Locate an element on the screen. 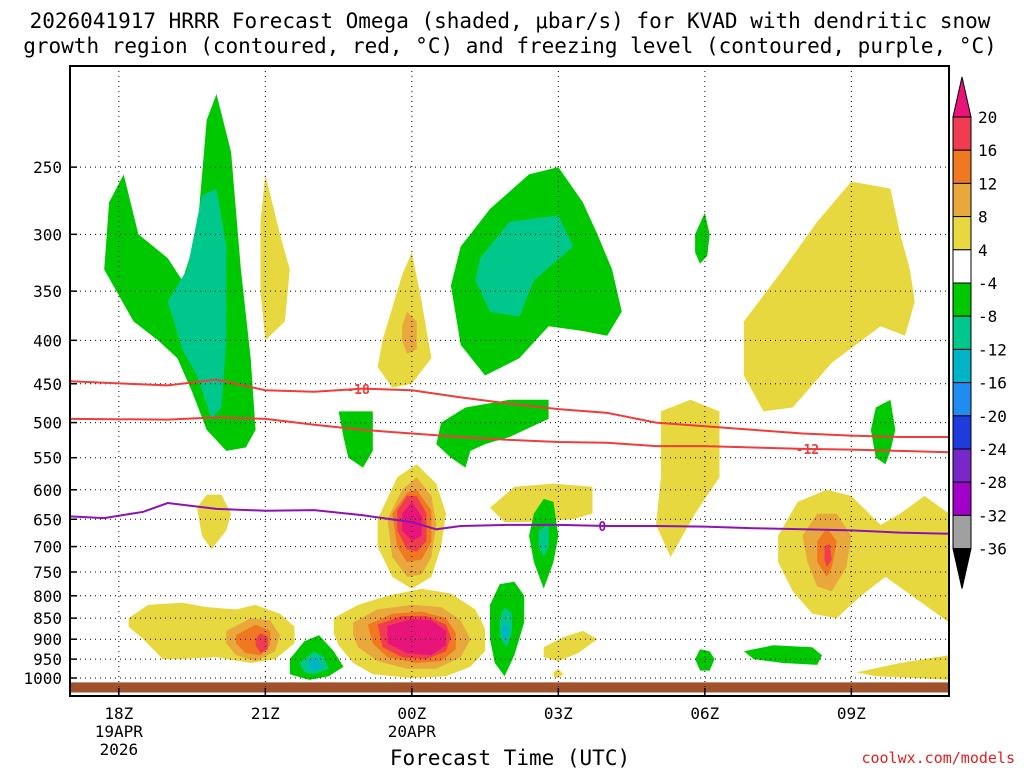  terrain-strip is located at coordinates (509, 687).